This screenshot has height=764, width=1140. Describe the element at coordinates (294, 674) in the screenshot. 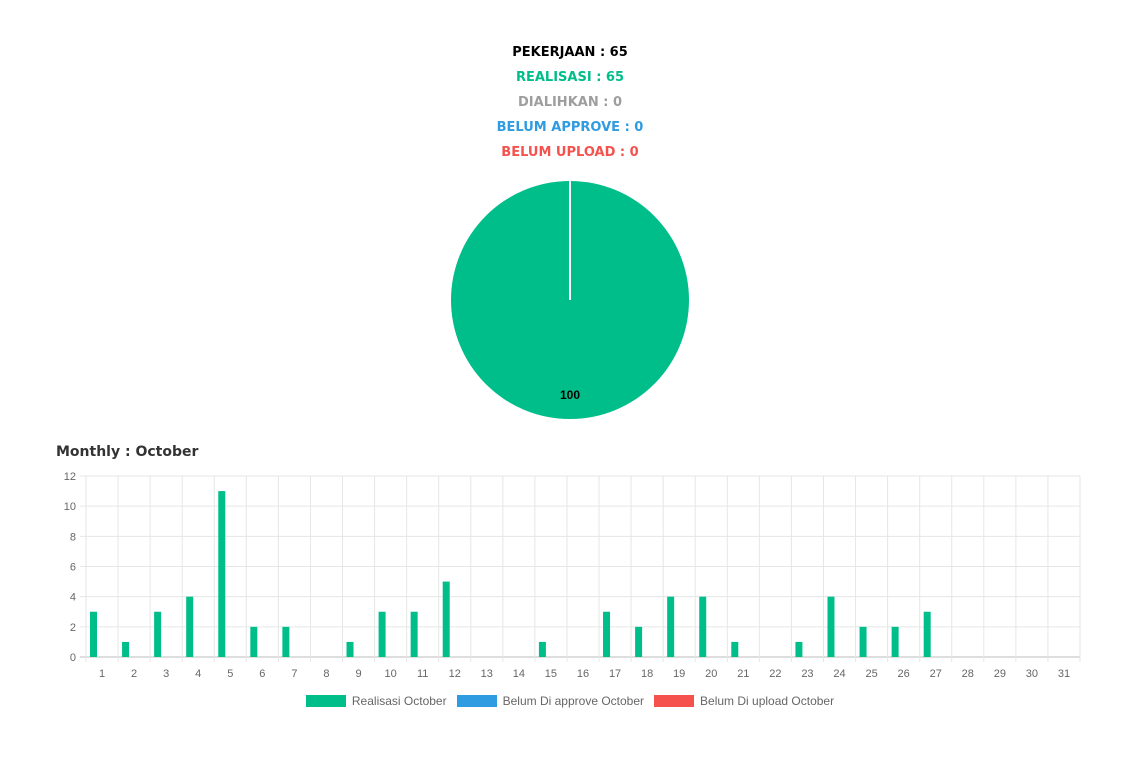

I see `x-tick-label: 7` at that location.